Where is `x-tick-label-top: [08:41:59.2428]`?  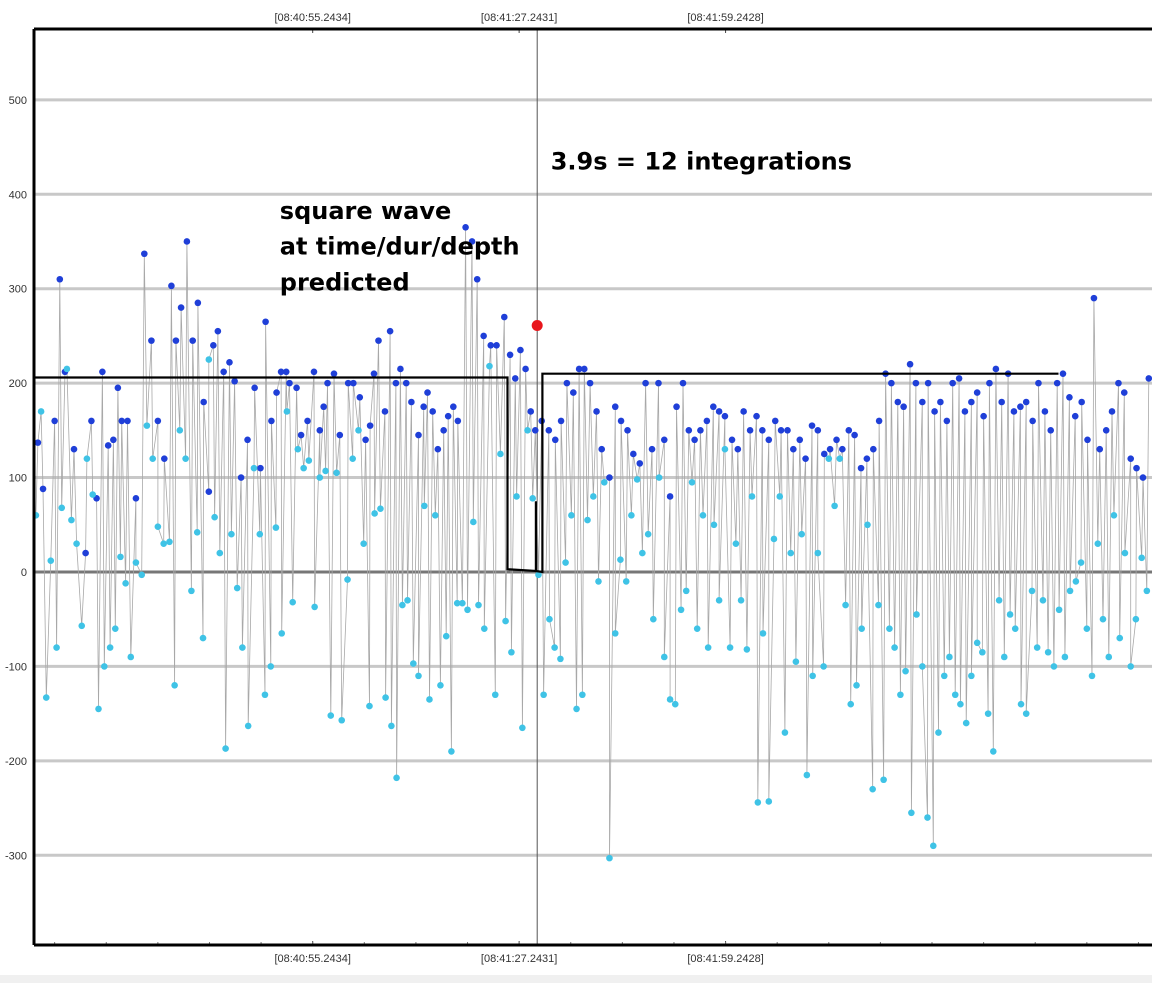
x-tick-label-top: [08:41:59.2428] is located at coordinates (725, 18).